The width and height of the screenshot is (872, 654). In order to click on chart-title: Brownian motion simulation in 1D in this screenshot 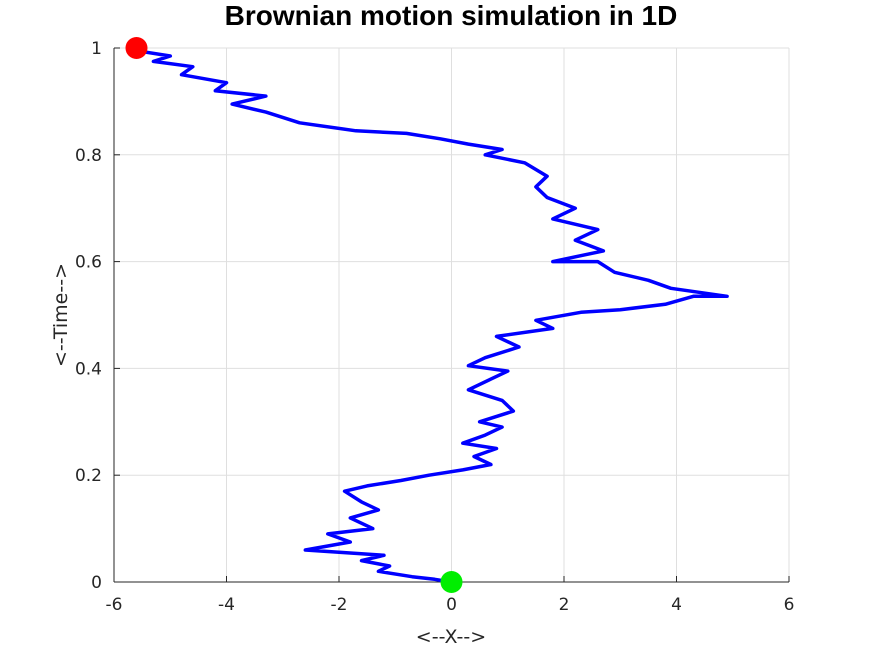, I will do `click(451, 15)`.